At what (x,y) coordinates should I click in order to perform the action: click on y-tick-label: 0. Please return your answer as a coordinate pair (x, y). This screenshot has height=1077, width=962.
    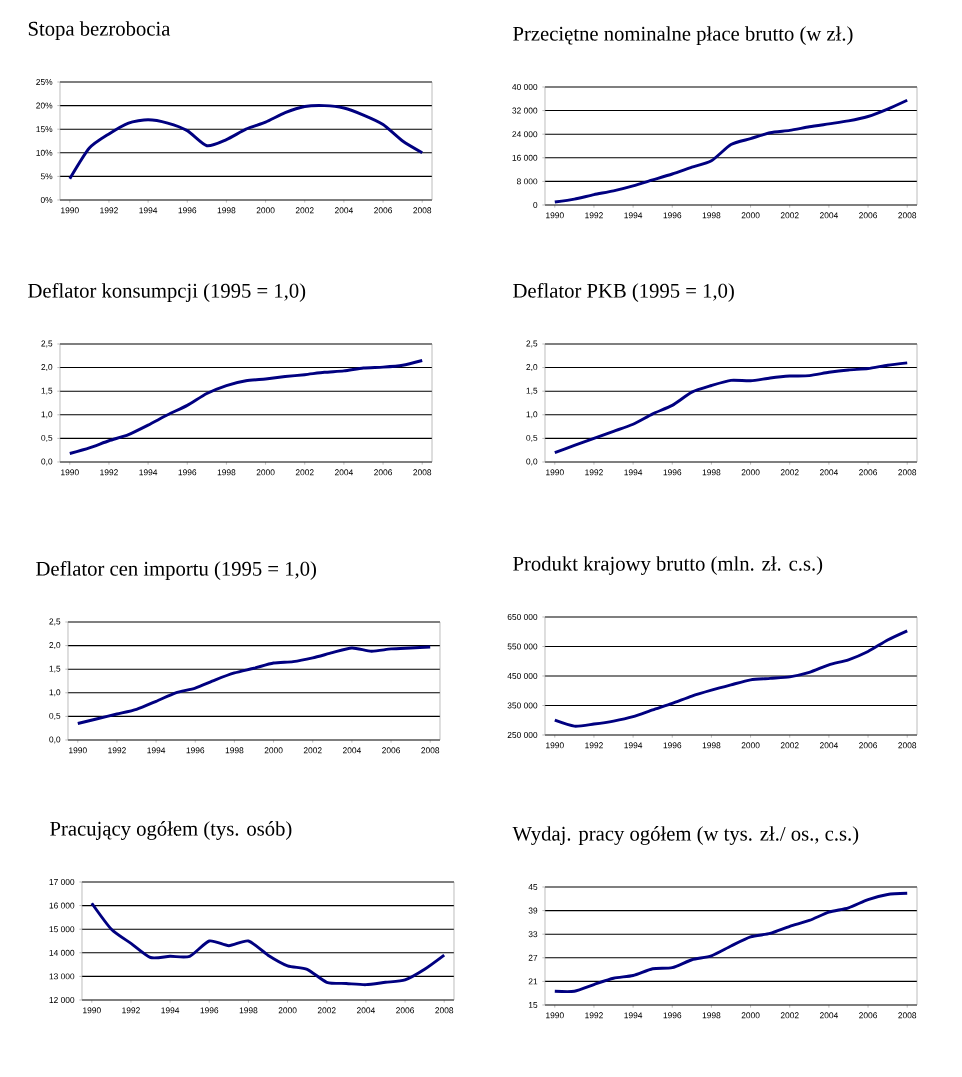
    Looking at the image, I should click on (535, 205).